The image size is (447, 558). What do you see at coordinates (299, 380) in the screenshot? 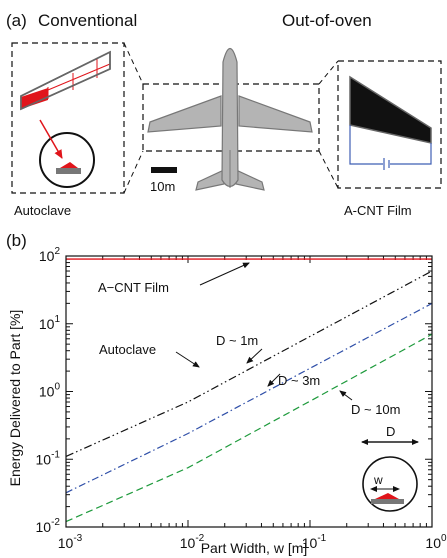
I see `annotation-d3: D ~ 3m` at bounding box center [299, 380].